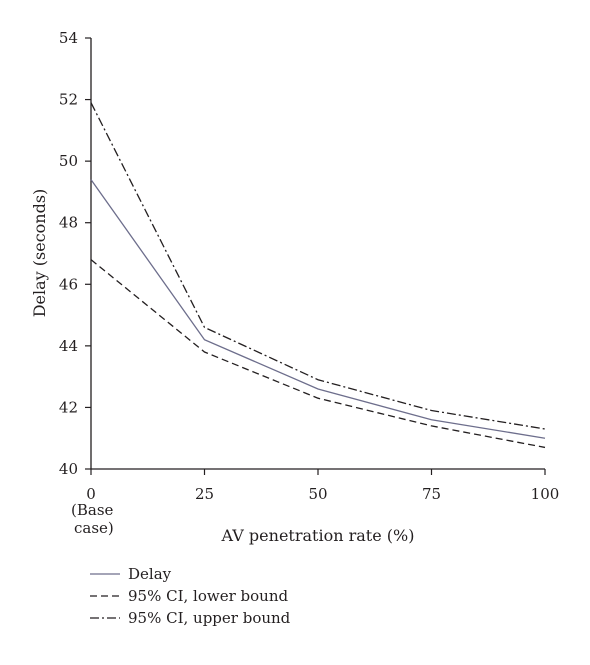  I want to click on y-tick-label: 44, so click(68, 346).